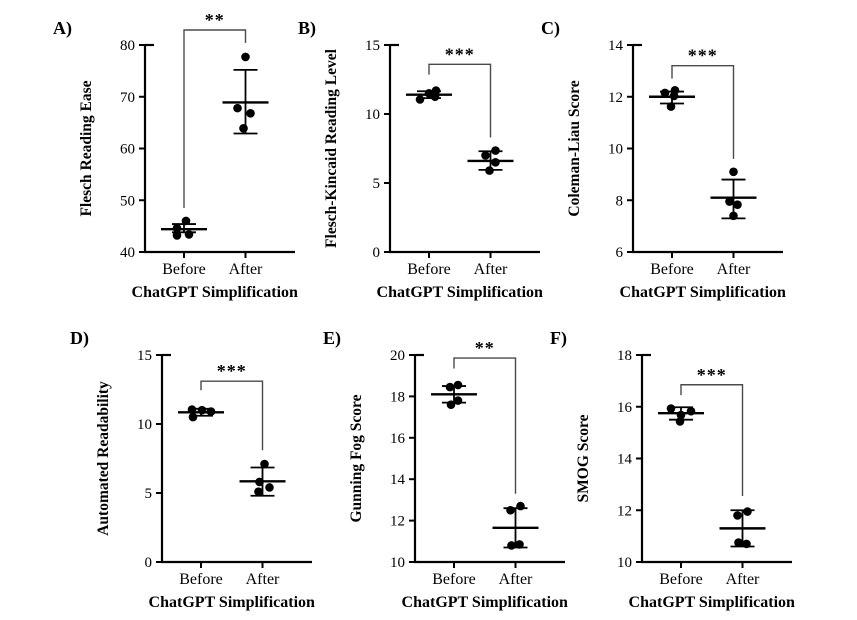 The height and width of the screenshot is (620, 857). I want to click on panel-label: C), so click(550, 28).